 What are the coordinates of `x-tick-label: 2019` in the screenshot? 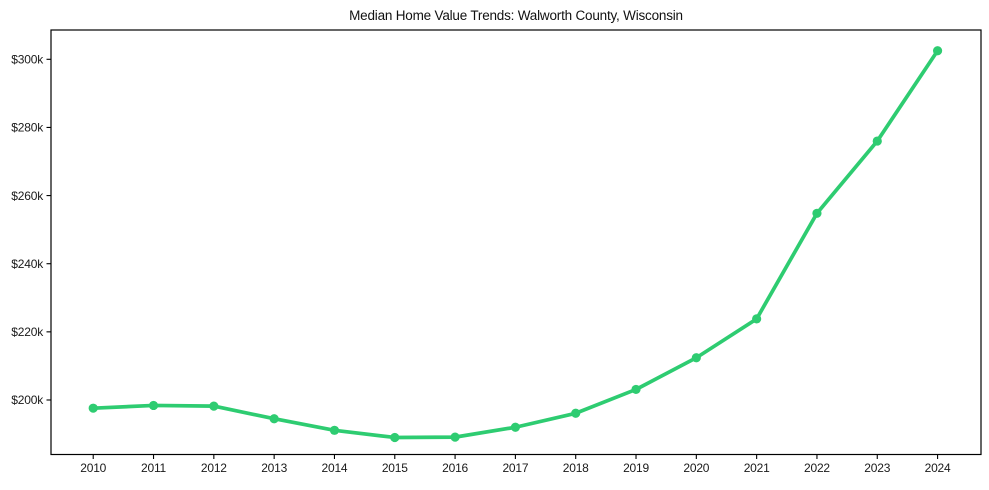 It's located at (636, 468).